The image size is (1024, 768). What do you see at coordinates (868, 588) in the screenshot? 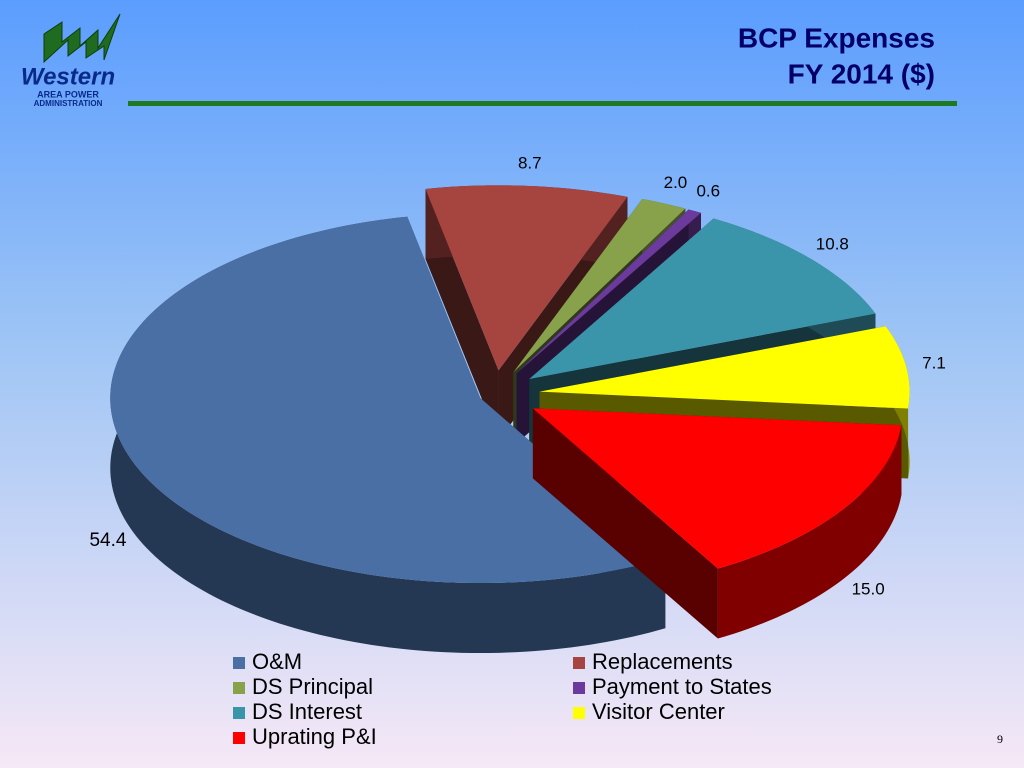
I see `data-label: 15.0` at bounding box center [868, 588].